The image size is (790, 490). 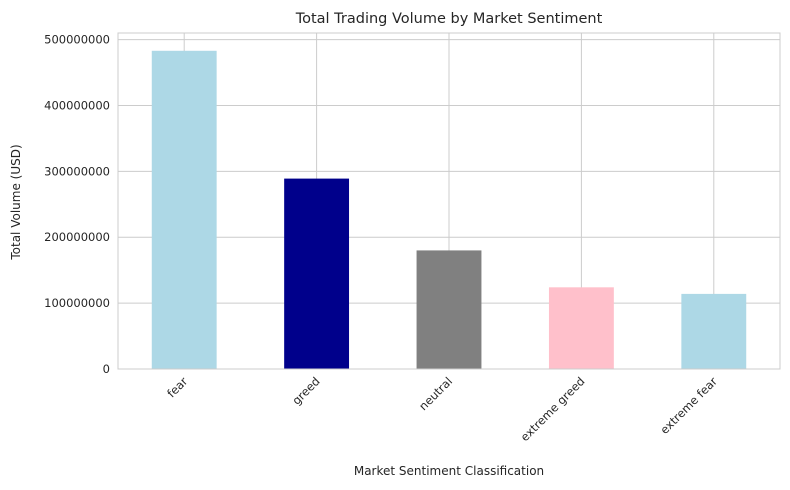 What do you see at coordinates (77, 237) in the screenshot?
I see `y-tick-label: 200000000` at bounding box center [77, 237].